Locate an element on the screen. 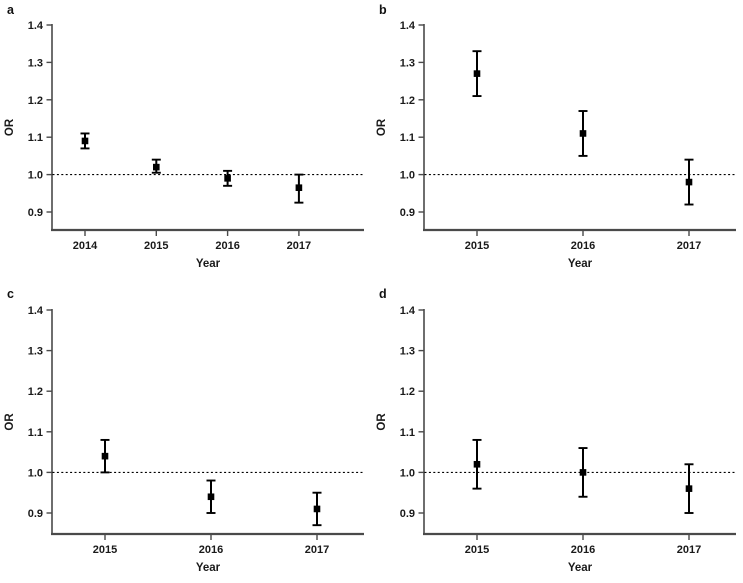  x-axis: 2014 2015 2016 2017 is located at coordinates (207, 240).